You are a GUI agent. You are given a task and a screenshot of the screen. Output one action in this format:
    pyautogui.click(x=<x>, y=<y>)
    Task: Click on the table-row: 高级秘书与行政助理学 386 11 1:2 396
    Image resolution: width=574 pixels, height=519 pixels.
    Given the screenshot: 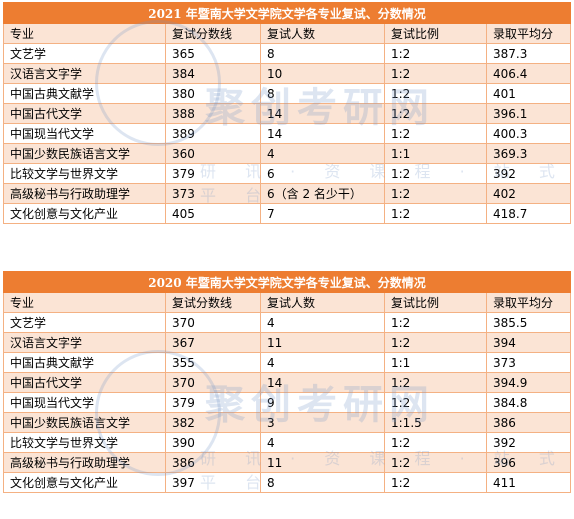 What is the action you would take?
    pyautogui.click(x=287, y=462)
    